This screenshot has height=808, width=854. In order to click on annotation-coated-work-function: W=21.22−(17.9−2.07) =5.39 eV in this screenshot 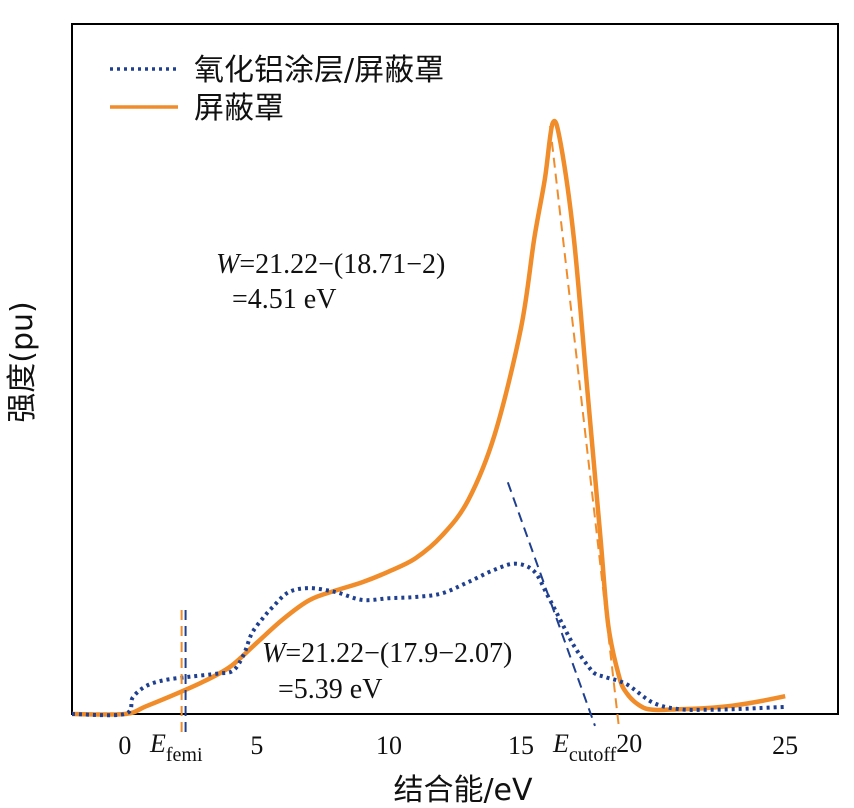, I will do `click(387, 671)`.